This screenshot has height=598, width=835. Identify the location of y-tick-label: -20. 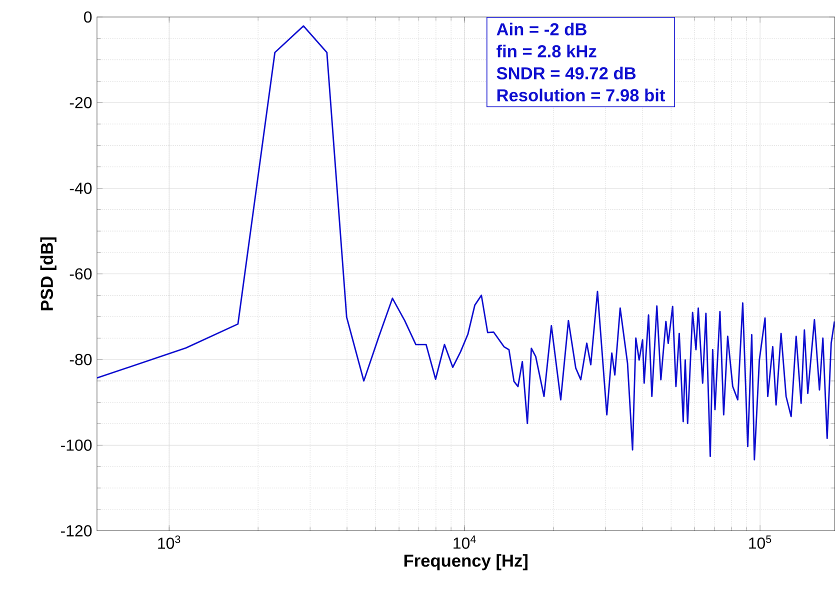
(81, 102).